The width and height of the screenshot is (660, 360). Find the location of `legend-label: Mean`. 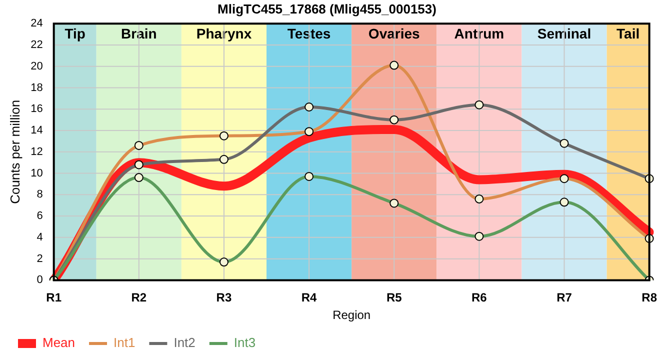

legend-label: Mean is located at coordinates (59, 342).